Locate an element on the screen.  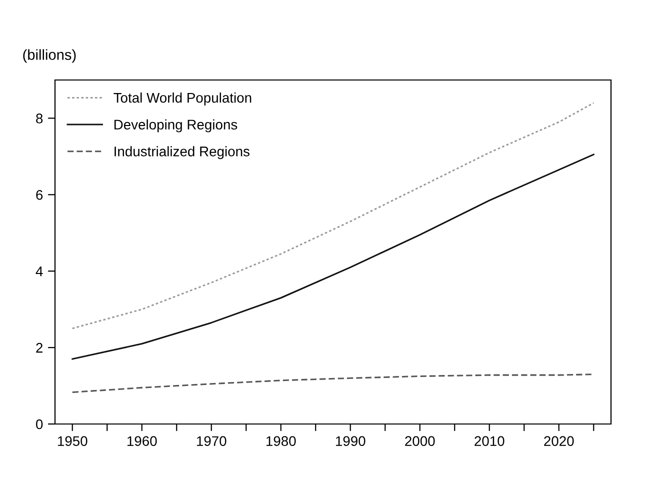
x-tick-label: 1950 is located at coordinates (73, 441).